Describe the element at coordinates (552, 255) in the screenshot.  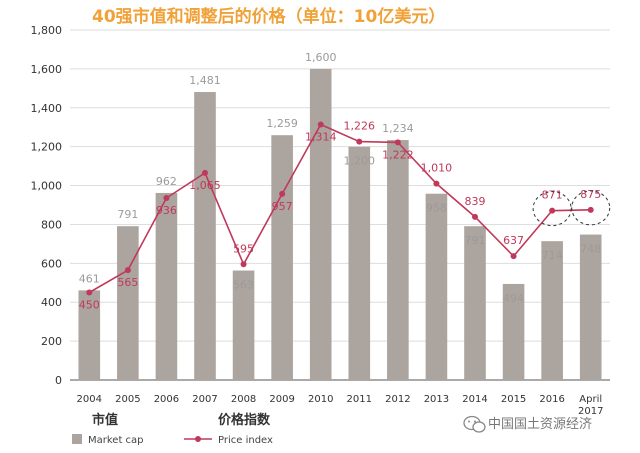
I see `bar-value-label: 714` at that location.